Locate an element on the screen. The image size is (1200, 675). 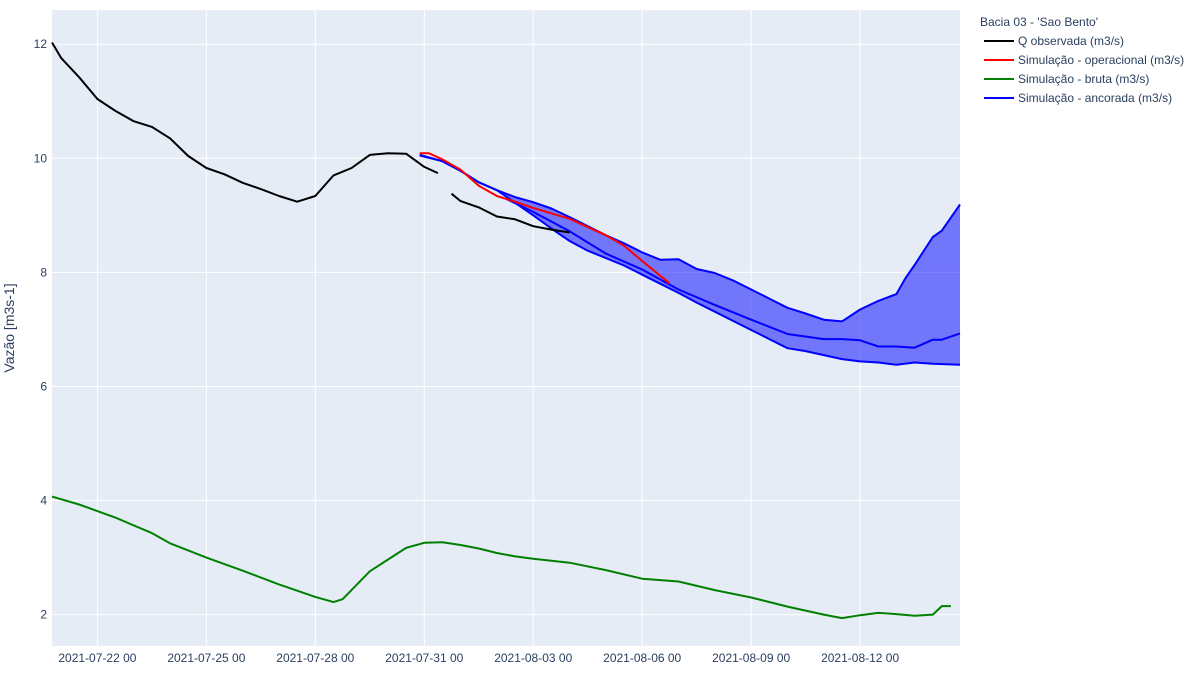
x-tick-label: 2021-08-06 00 is located at coordinates (642, 658).